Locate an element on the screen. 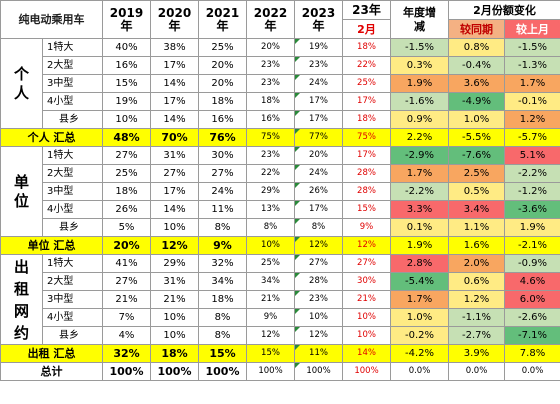  cell: -1.3% is located at coordinates (532, 65).